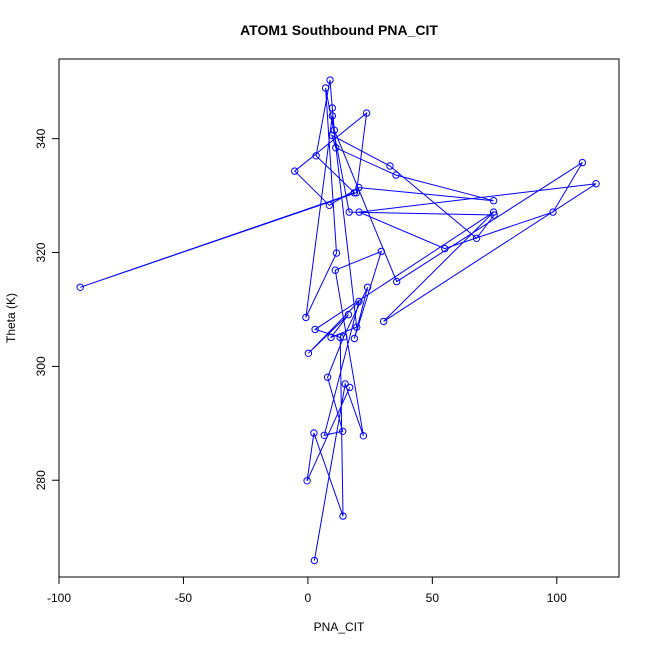 The width and height of the screenshot is (650, 650). What do you see at coordinates (184, 598) in the screenshot?
I see `x-tick-label: -50` at bounding box center [184, 598].